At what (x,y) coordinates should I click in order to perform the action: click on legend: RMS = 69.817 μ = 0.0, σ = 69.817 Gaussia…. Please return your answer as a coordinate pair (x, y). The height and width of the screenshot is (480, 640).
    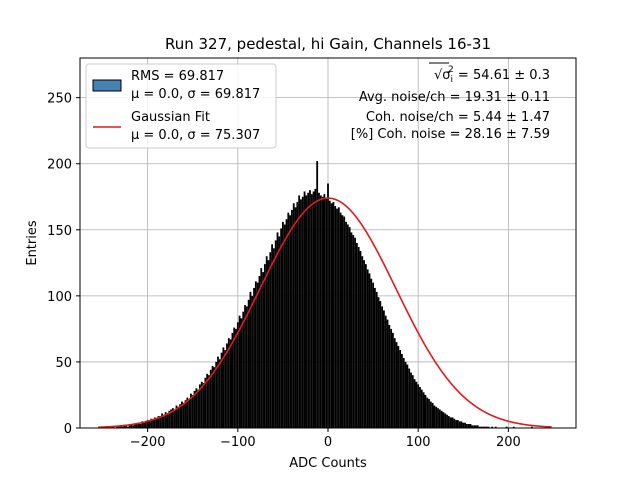
    Looking at the image, I should click on (181, 106).